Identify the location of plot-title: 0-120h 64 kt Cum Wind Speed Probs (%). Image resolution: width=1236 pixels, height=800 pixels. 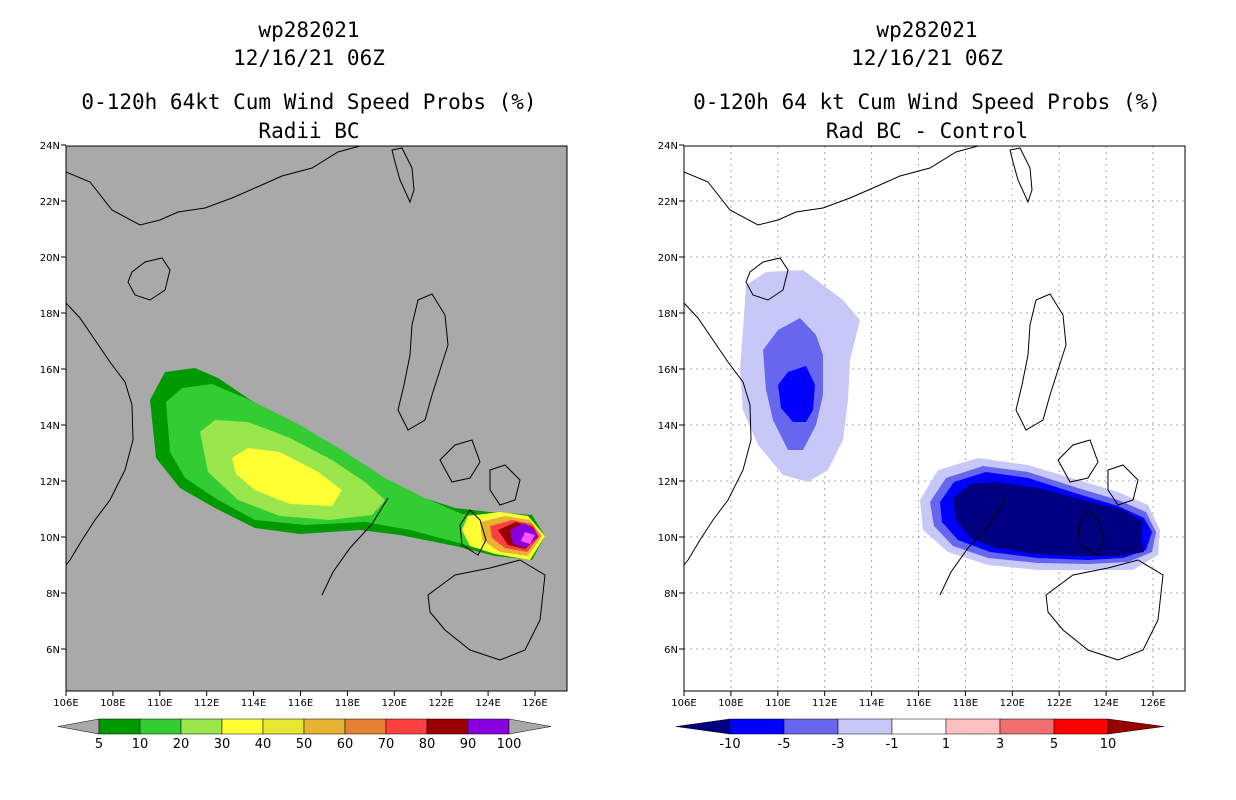
(927, 102).